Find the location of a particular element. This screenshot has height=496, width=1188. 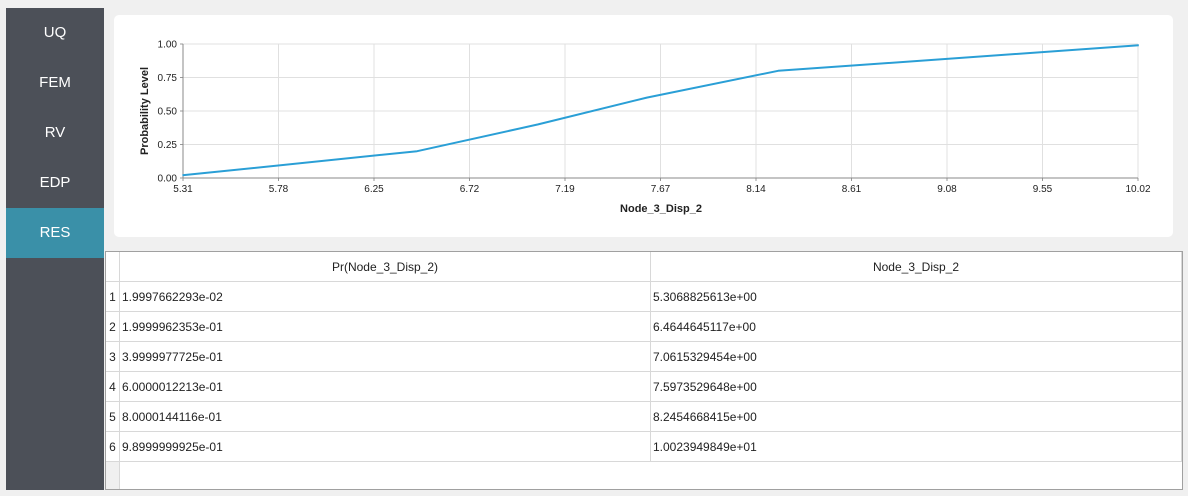

x-tick-label: 7.19 is located at coordinates (565, 189).